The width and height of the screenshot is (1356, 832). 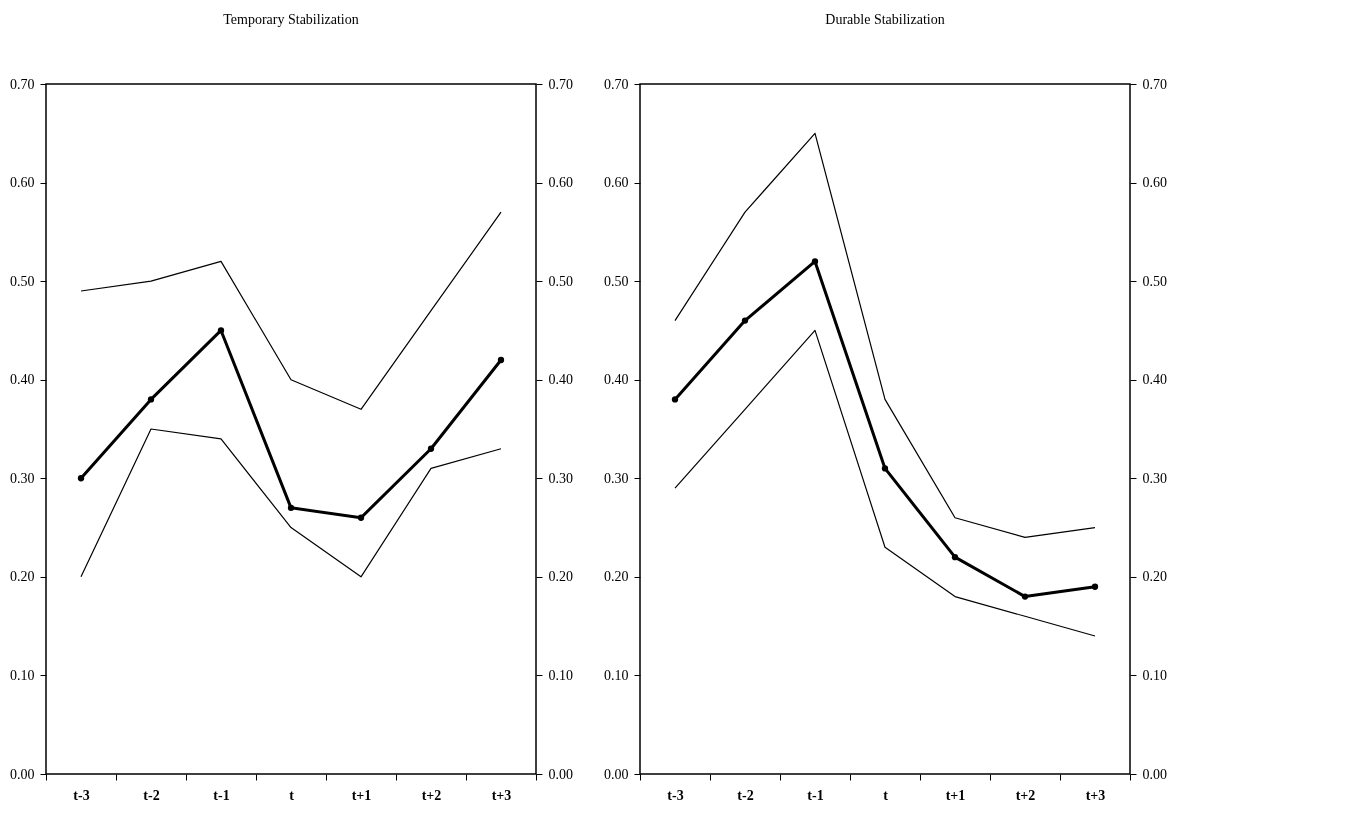 I want to click on chart-title: Temporary Stabilization, so click(x=291, y=19).